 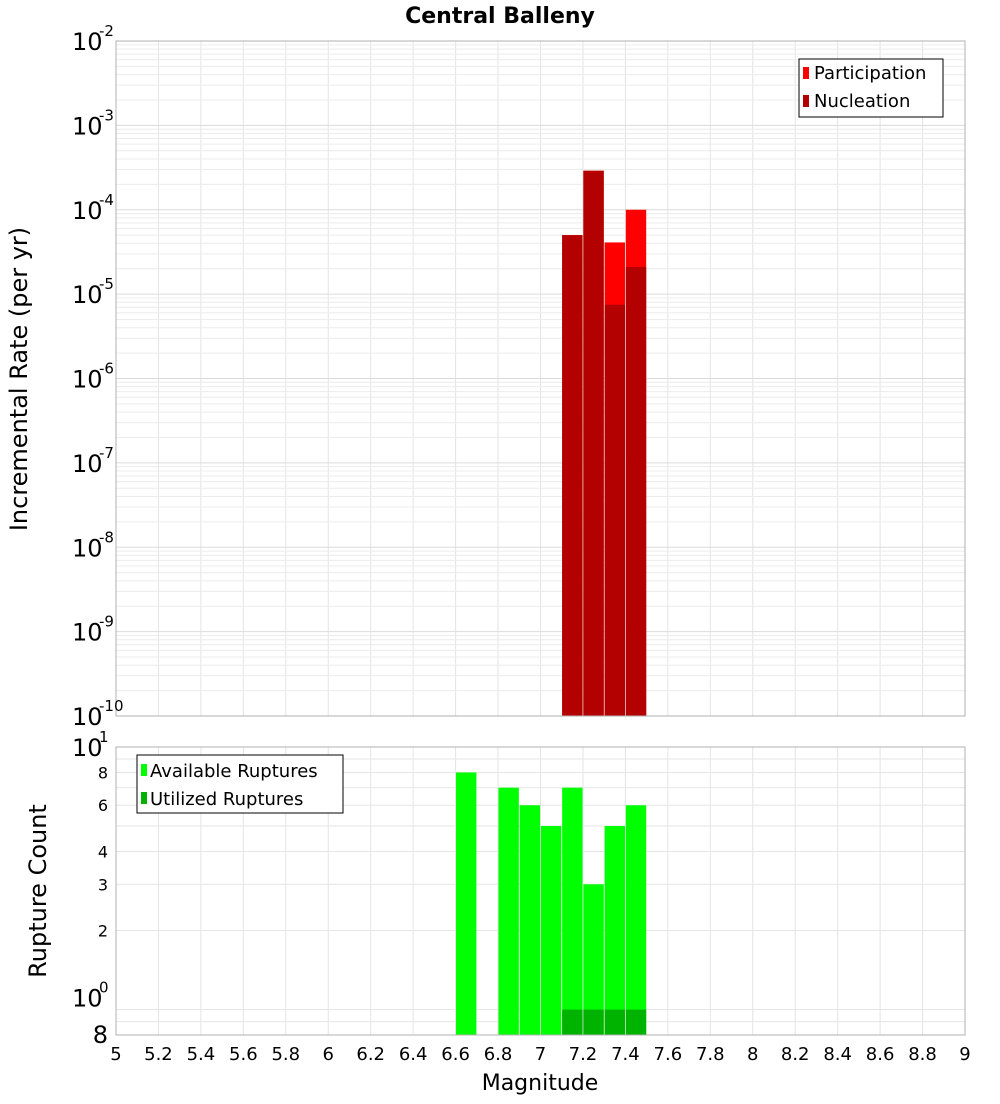 What do you see at coordinates (862, 101) in the screenshot?
I see `rate-legend-label: Nucleation` at bounding box center [862, 101].